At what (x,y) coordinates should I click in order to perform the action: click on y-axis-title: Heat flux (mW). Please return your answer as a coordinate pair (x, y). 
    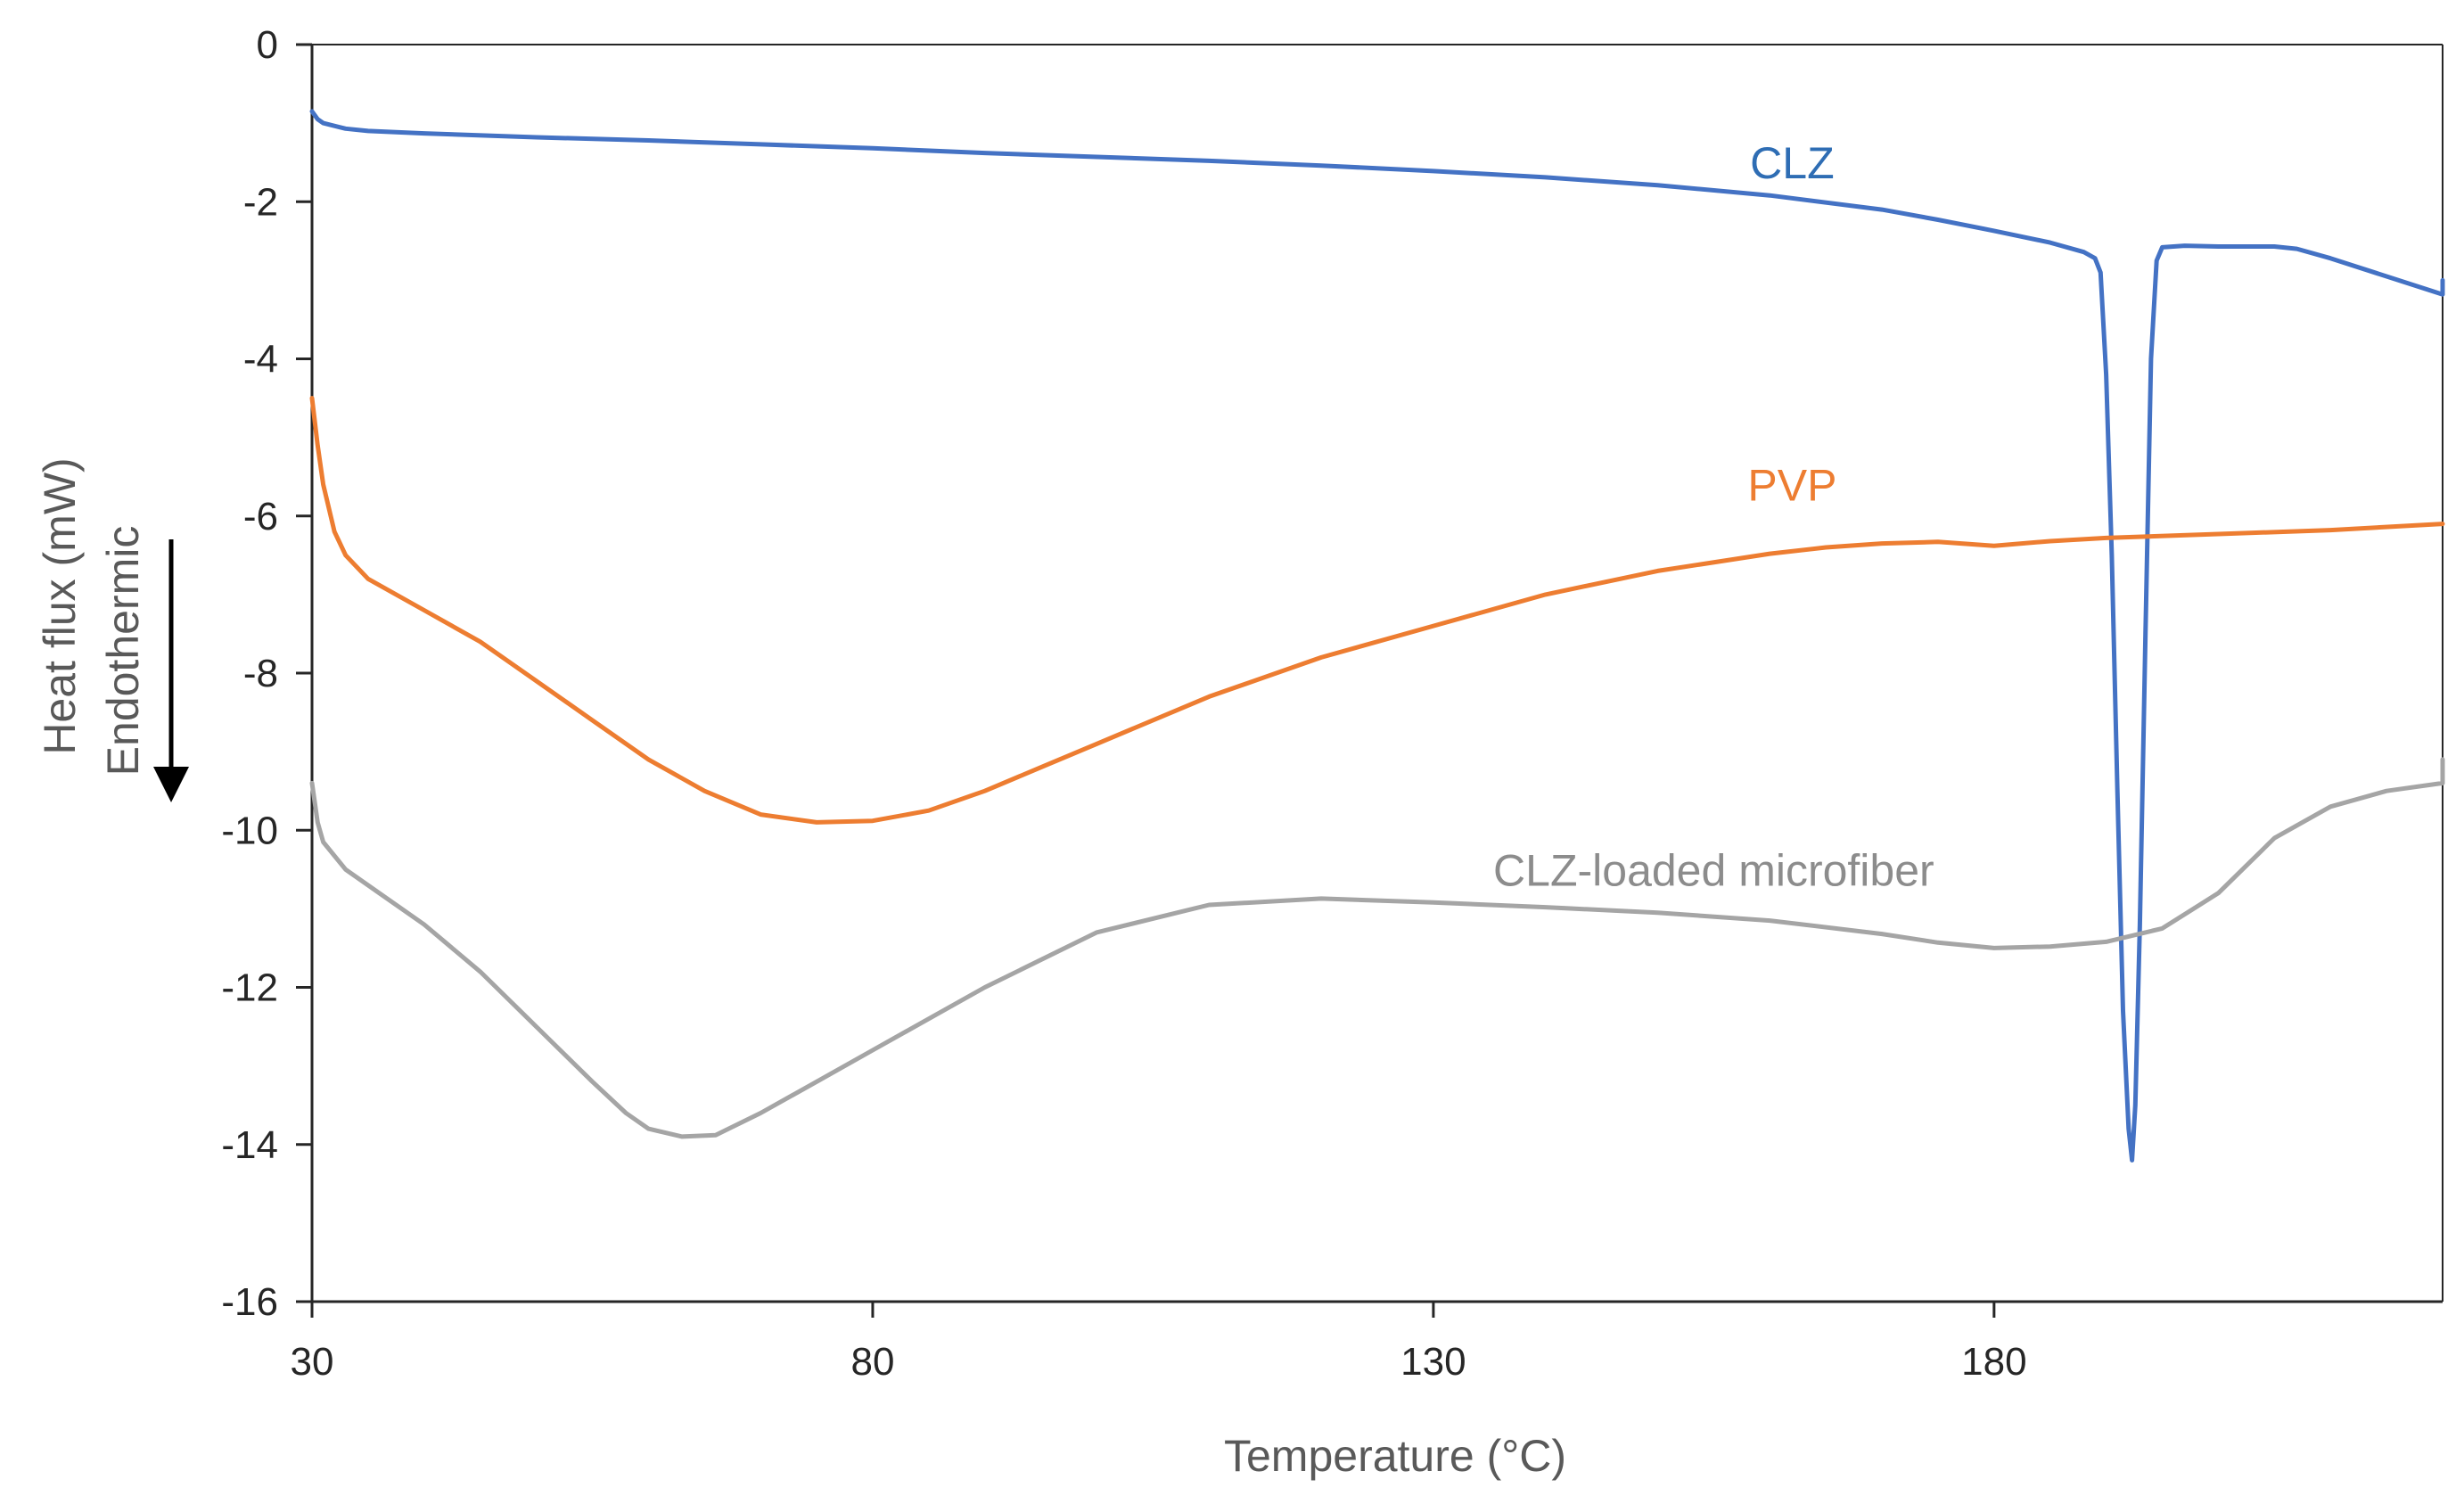
    Looking at the image, I should click on (60, 606).